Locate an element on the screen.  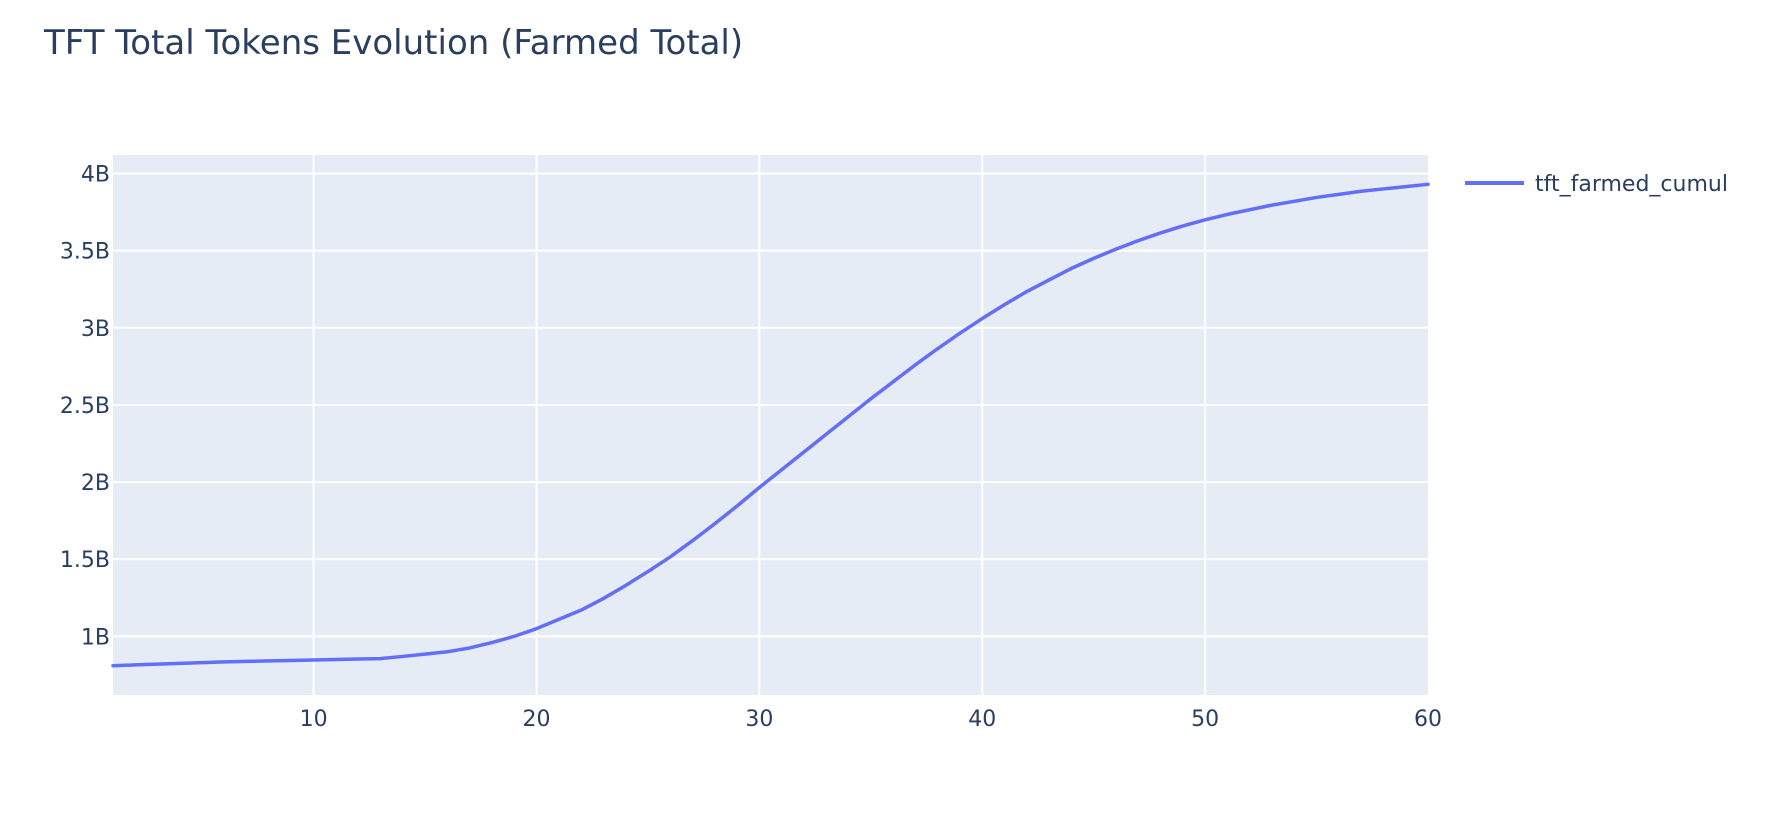
y-tick-label: 4B is located at coordinates (95, 175).